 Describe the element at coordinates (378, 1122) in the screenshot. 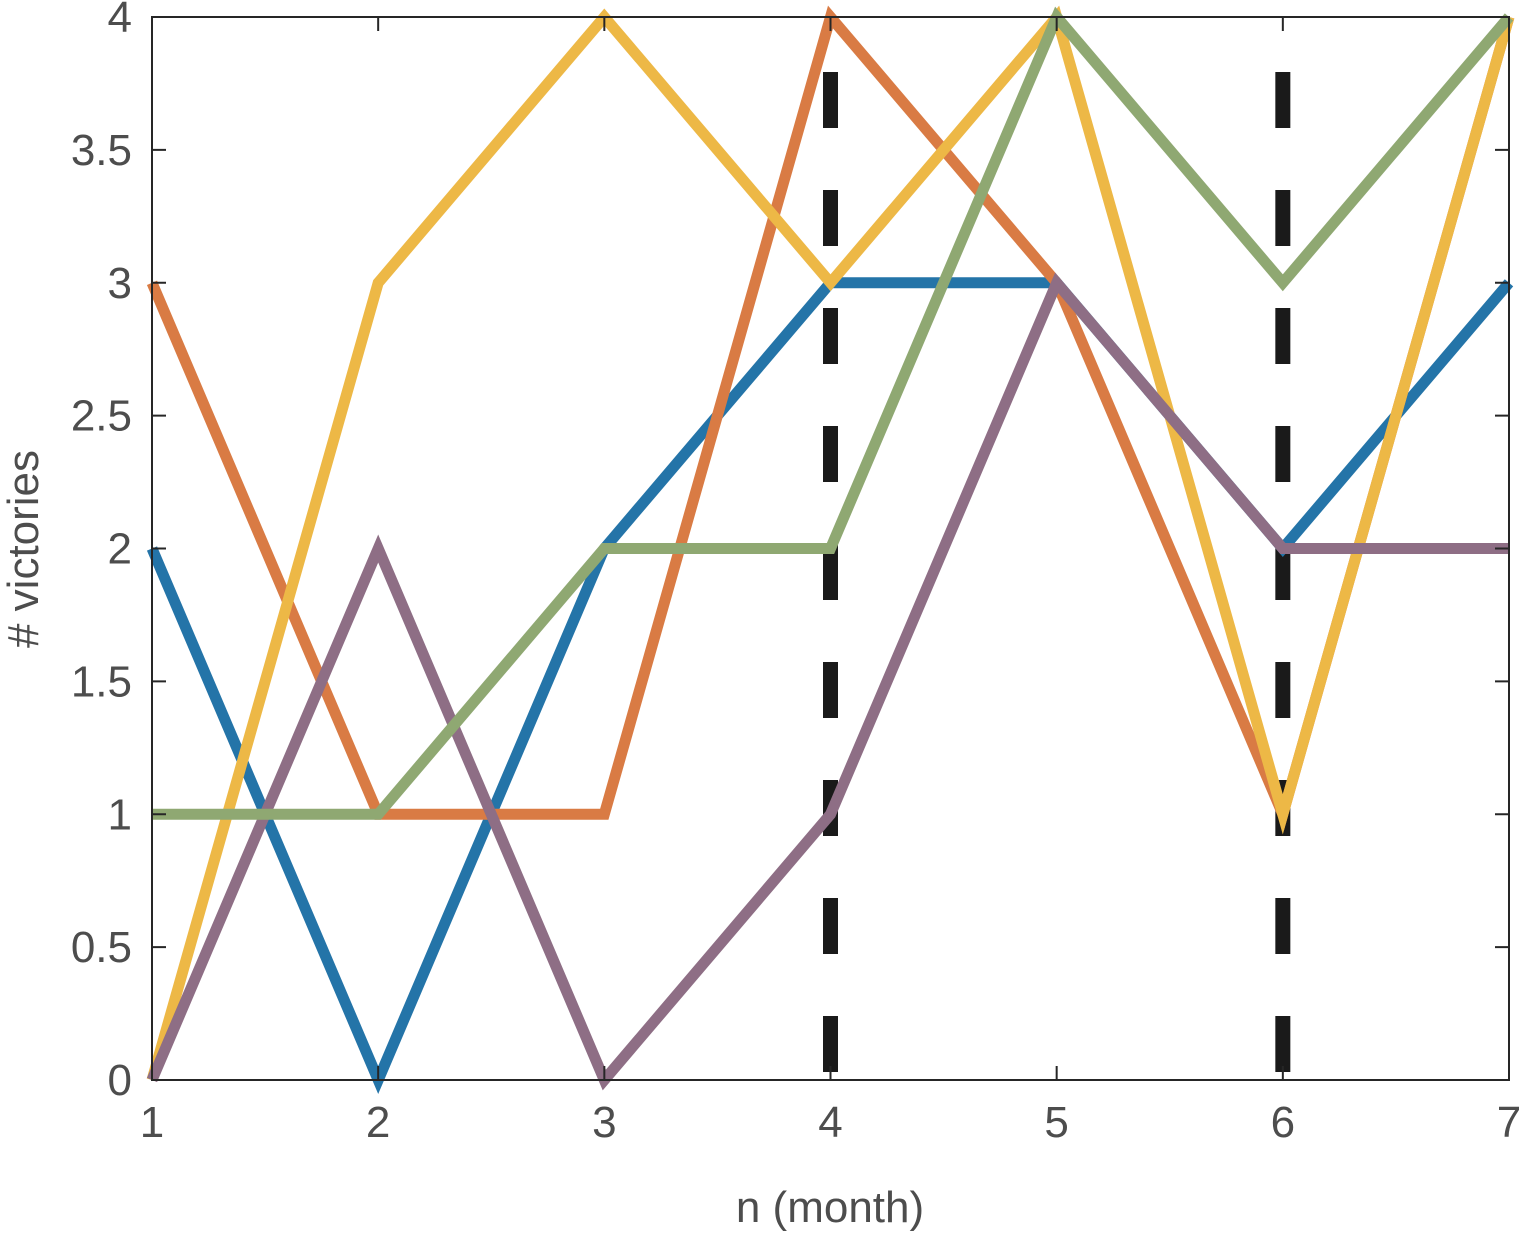

I see `x-tick-label: 2` at that location.